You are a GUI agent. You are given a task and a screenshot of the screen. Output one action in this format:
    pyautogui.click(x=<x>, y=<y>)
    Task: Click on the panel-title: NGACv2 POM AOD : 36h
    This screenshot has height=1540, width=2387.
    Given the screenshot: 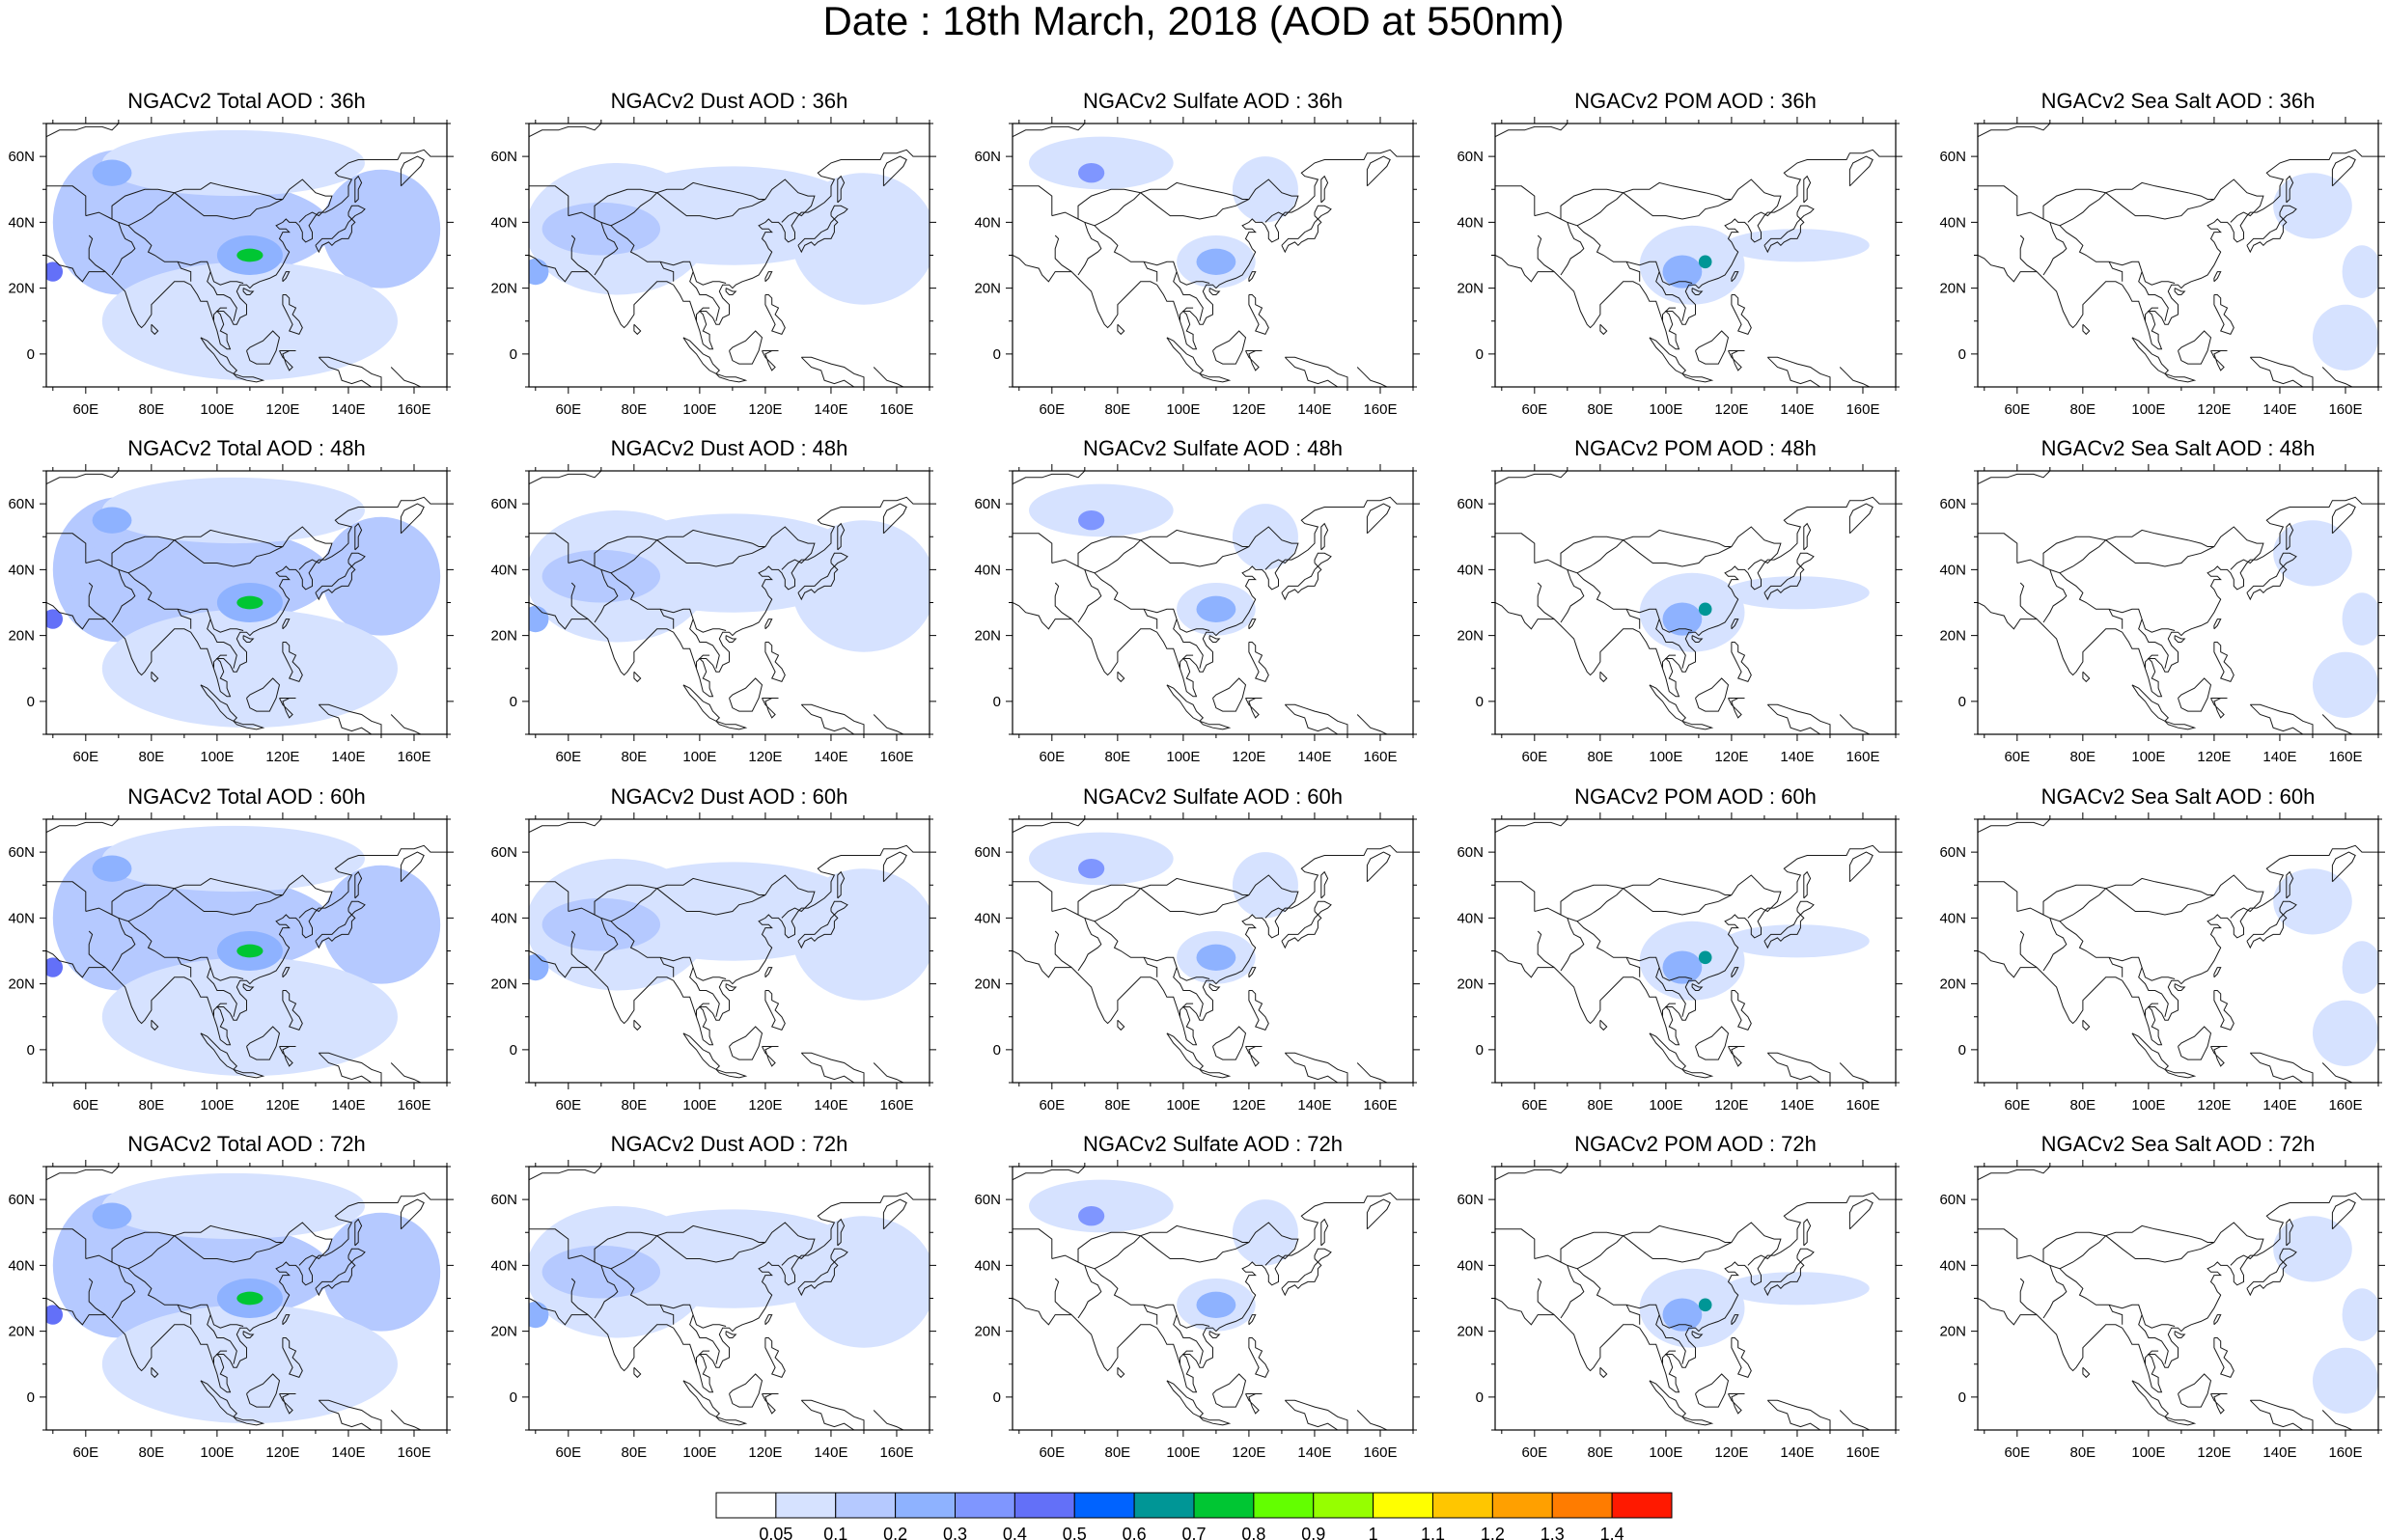 What is the action you would take?
    pyautogui.click(x=1695, y=101)
    